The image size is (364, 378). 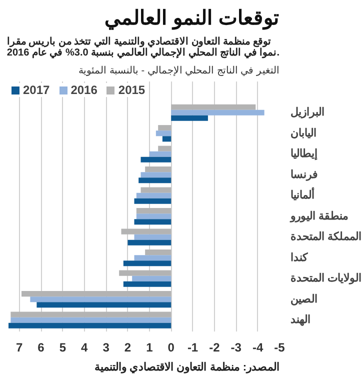 I want to click on y-tick-label: منطقة اليورو, so click(x=319, y=216).